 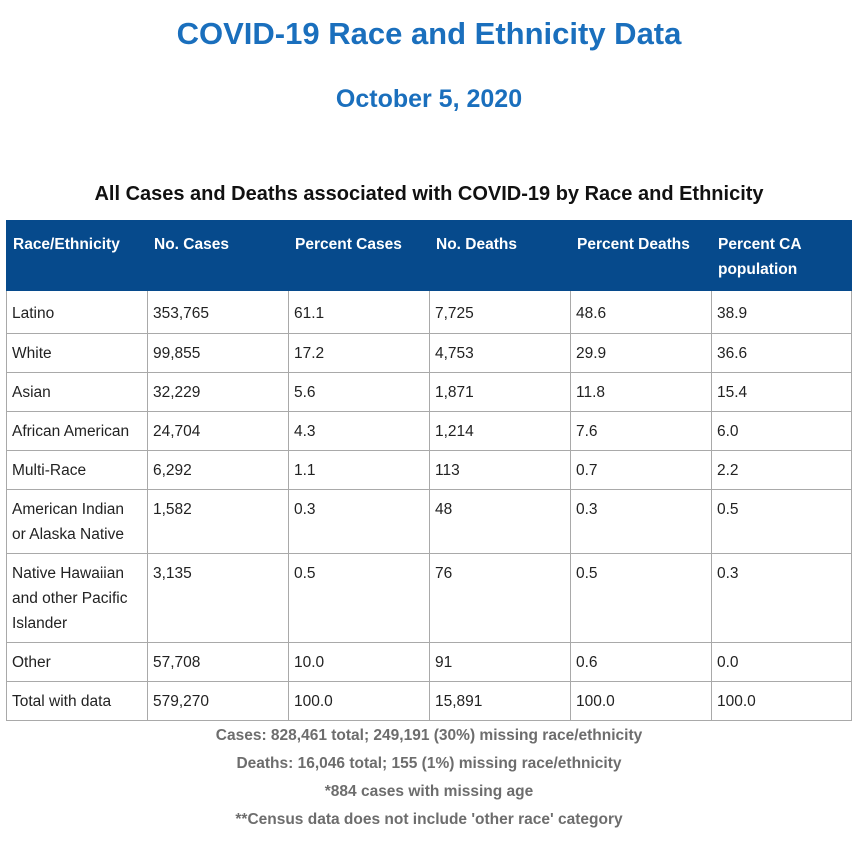 What do you see at coordinates (218, 701) in the screenshot?
I see `cell-no-cases: 579,270` at bounding box center [218, 701].